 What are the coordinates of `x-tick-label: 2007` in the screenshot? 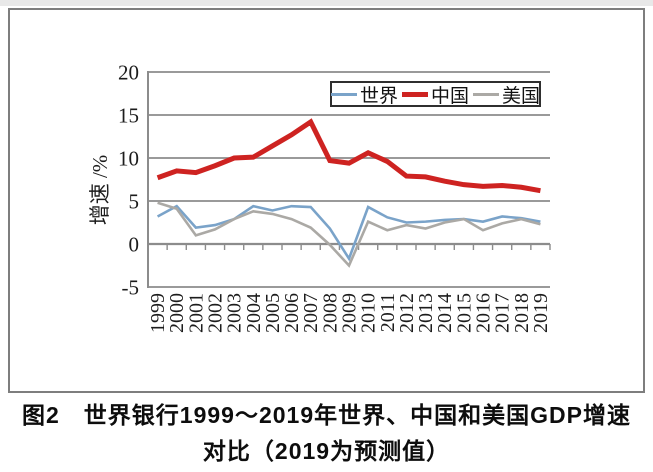 It's located at (311, 313).